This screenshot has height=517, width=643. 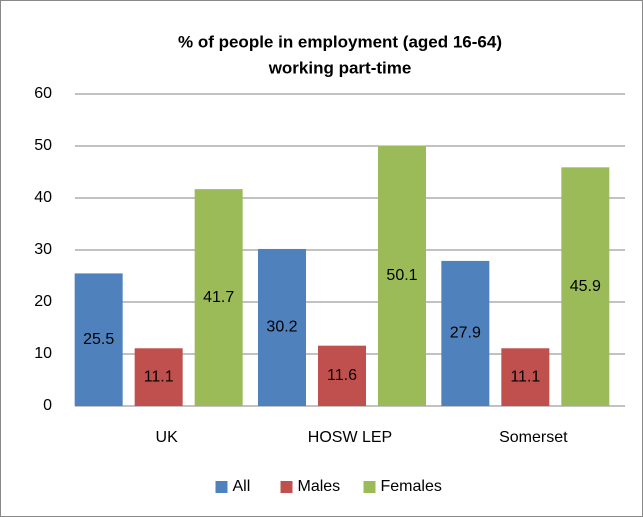 What do you see at coordinates (340, 67) in the screenshot?
I see `chart-title: working part-time` at bounding box center [340, 67].